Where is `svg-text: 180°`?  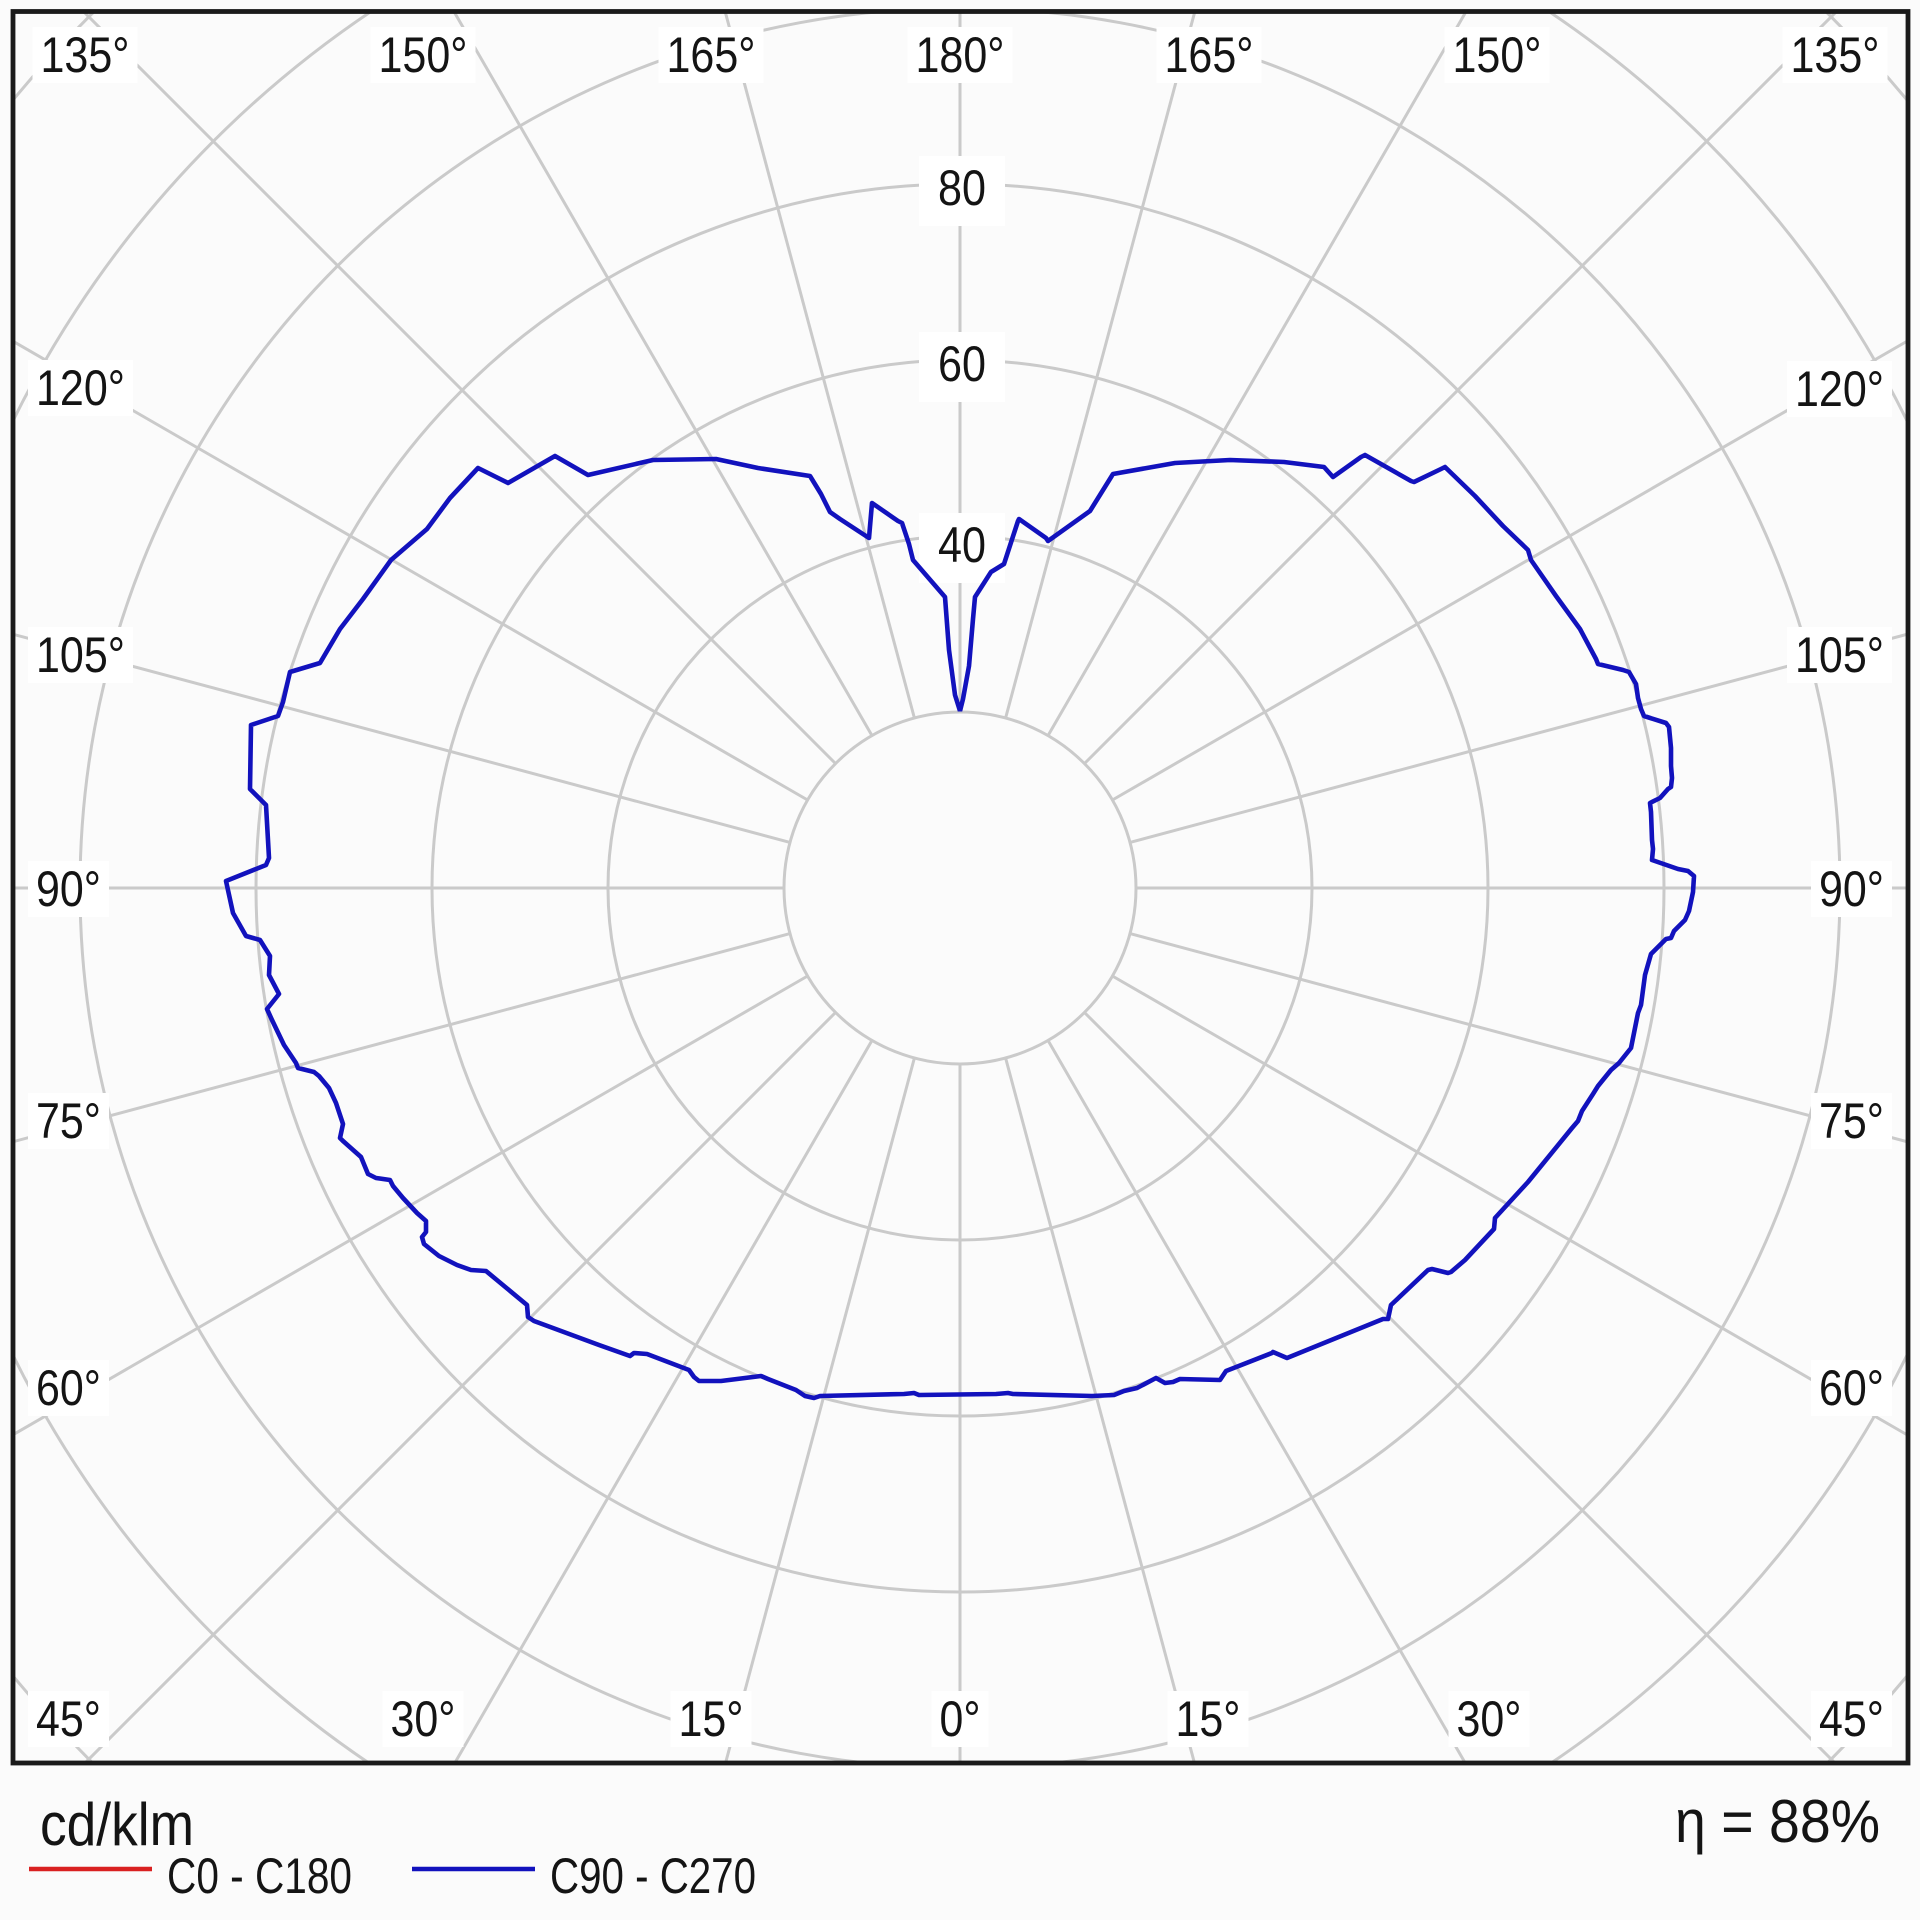 svg-text: 180° is located at coordinates (960, 55).